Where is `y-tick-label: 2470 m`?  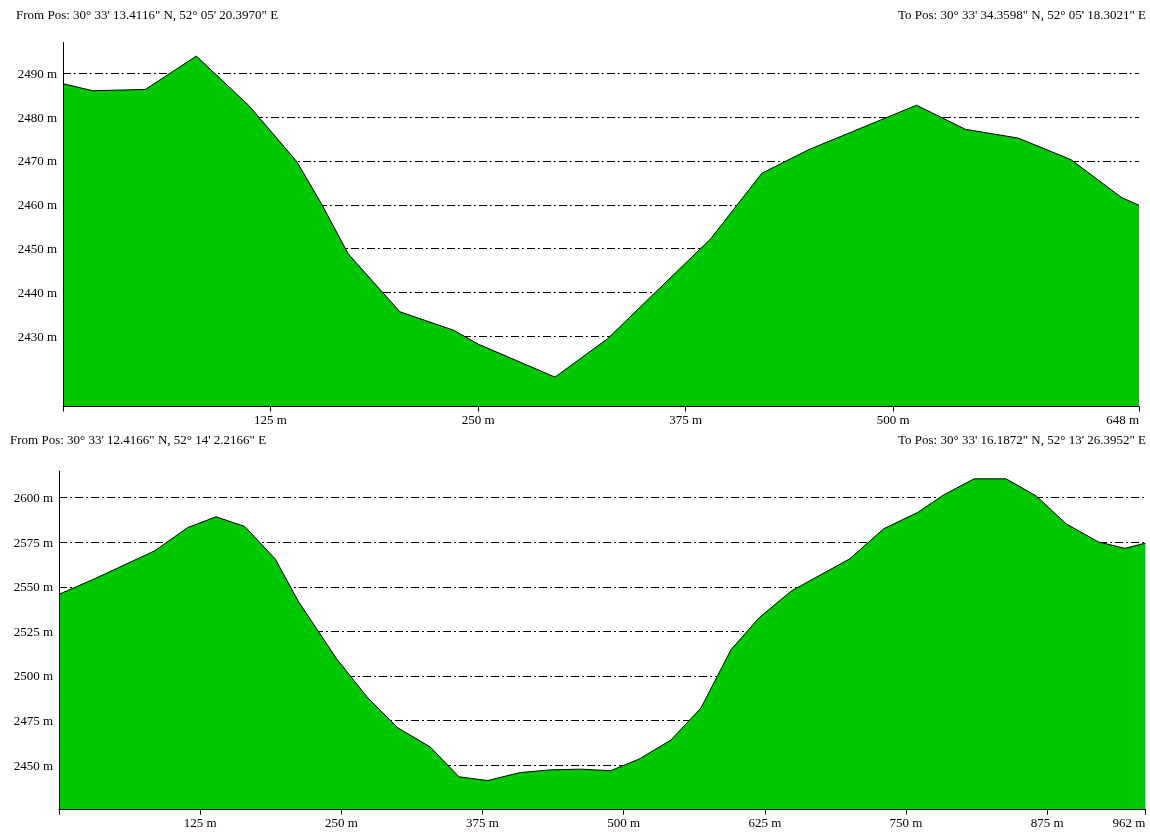 y-tick-label: 2470 m is located at coordinates (37, 161).